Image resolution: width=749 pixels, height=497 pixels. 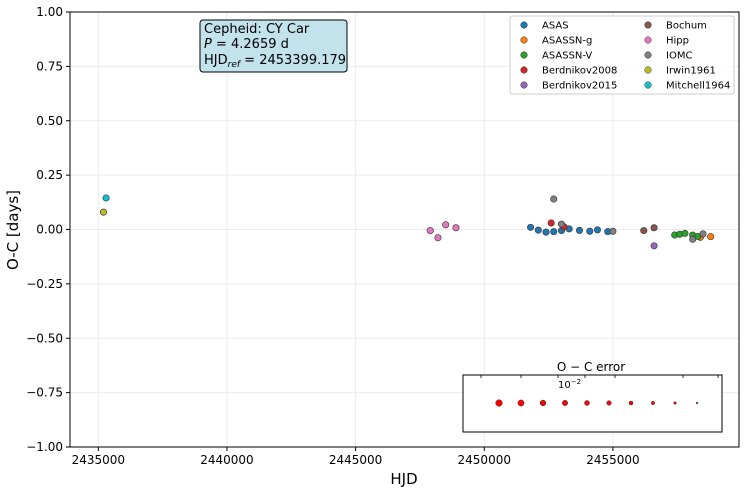 I want to click on legend-label-hipp: Hipp, so click(x=677, y=41).